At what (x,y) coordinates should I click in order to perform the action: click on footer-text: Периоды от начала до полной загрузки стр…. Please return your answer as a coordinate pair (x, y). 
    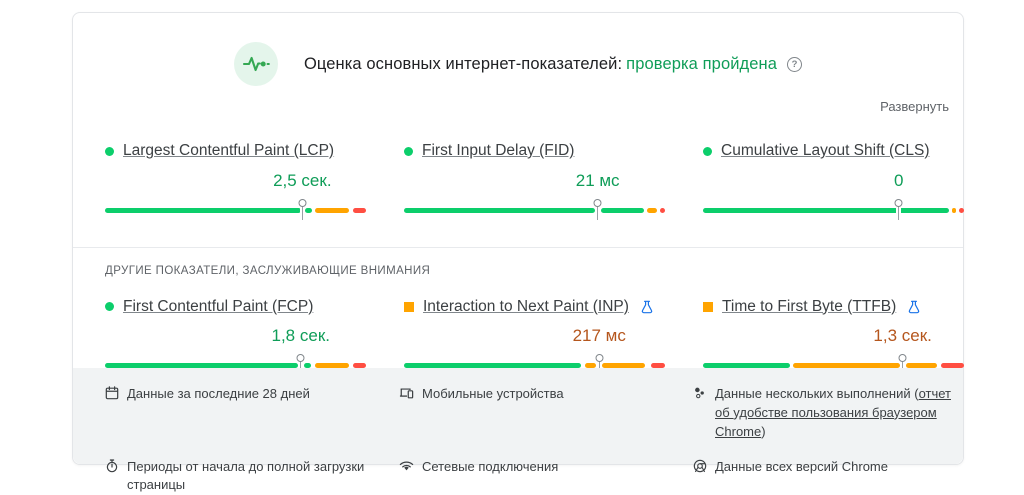
    Looking at the image, I should click on (246, 475).